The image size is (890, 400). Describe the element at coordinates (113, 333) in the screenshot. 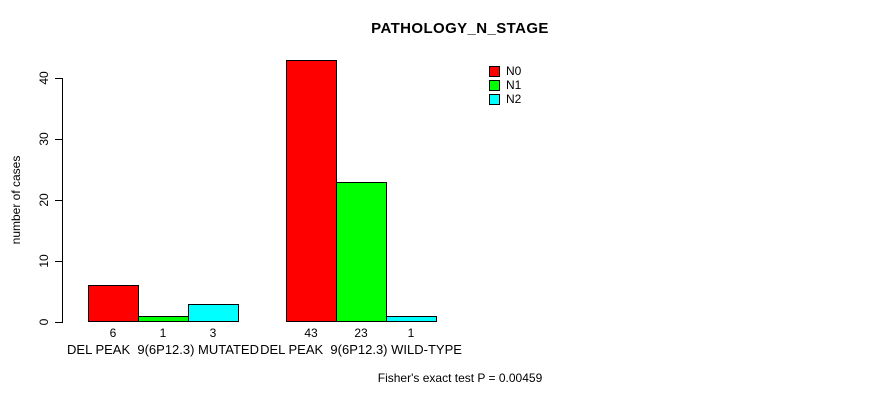

I see `bar-value-label: 6` at that location.